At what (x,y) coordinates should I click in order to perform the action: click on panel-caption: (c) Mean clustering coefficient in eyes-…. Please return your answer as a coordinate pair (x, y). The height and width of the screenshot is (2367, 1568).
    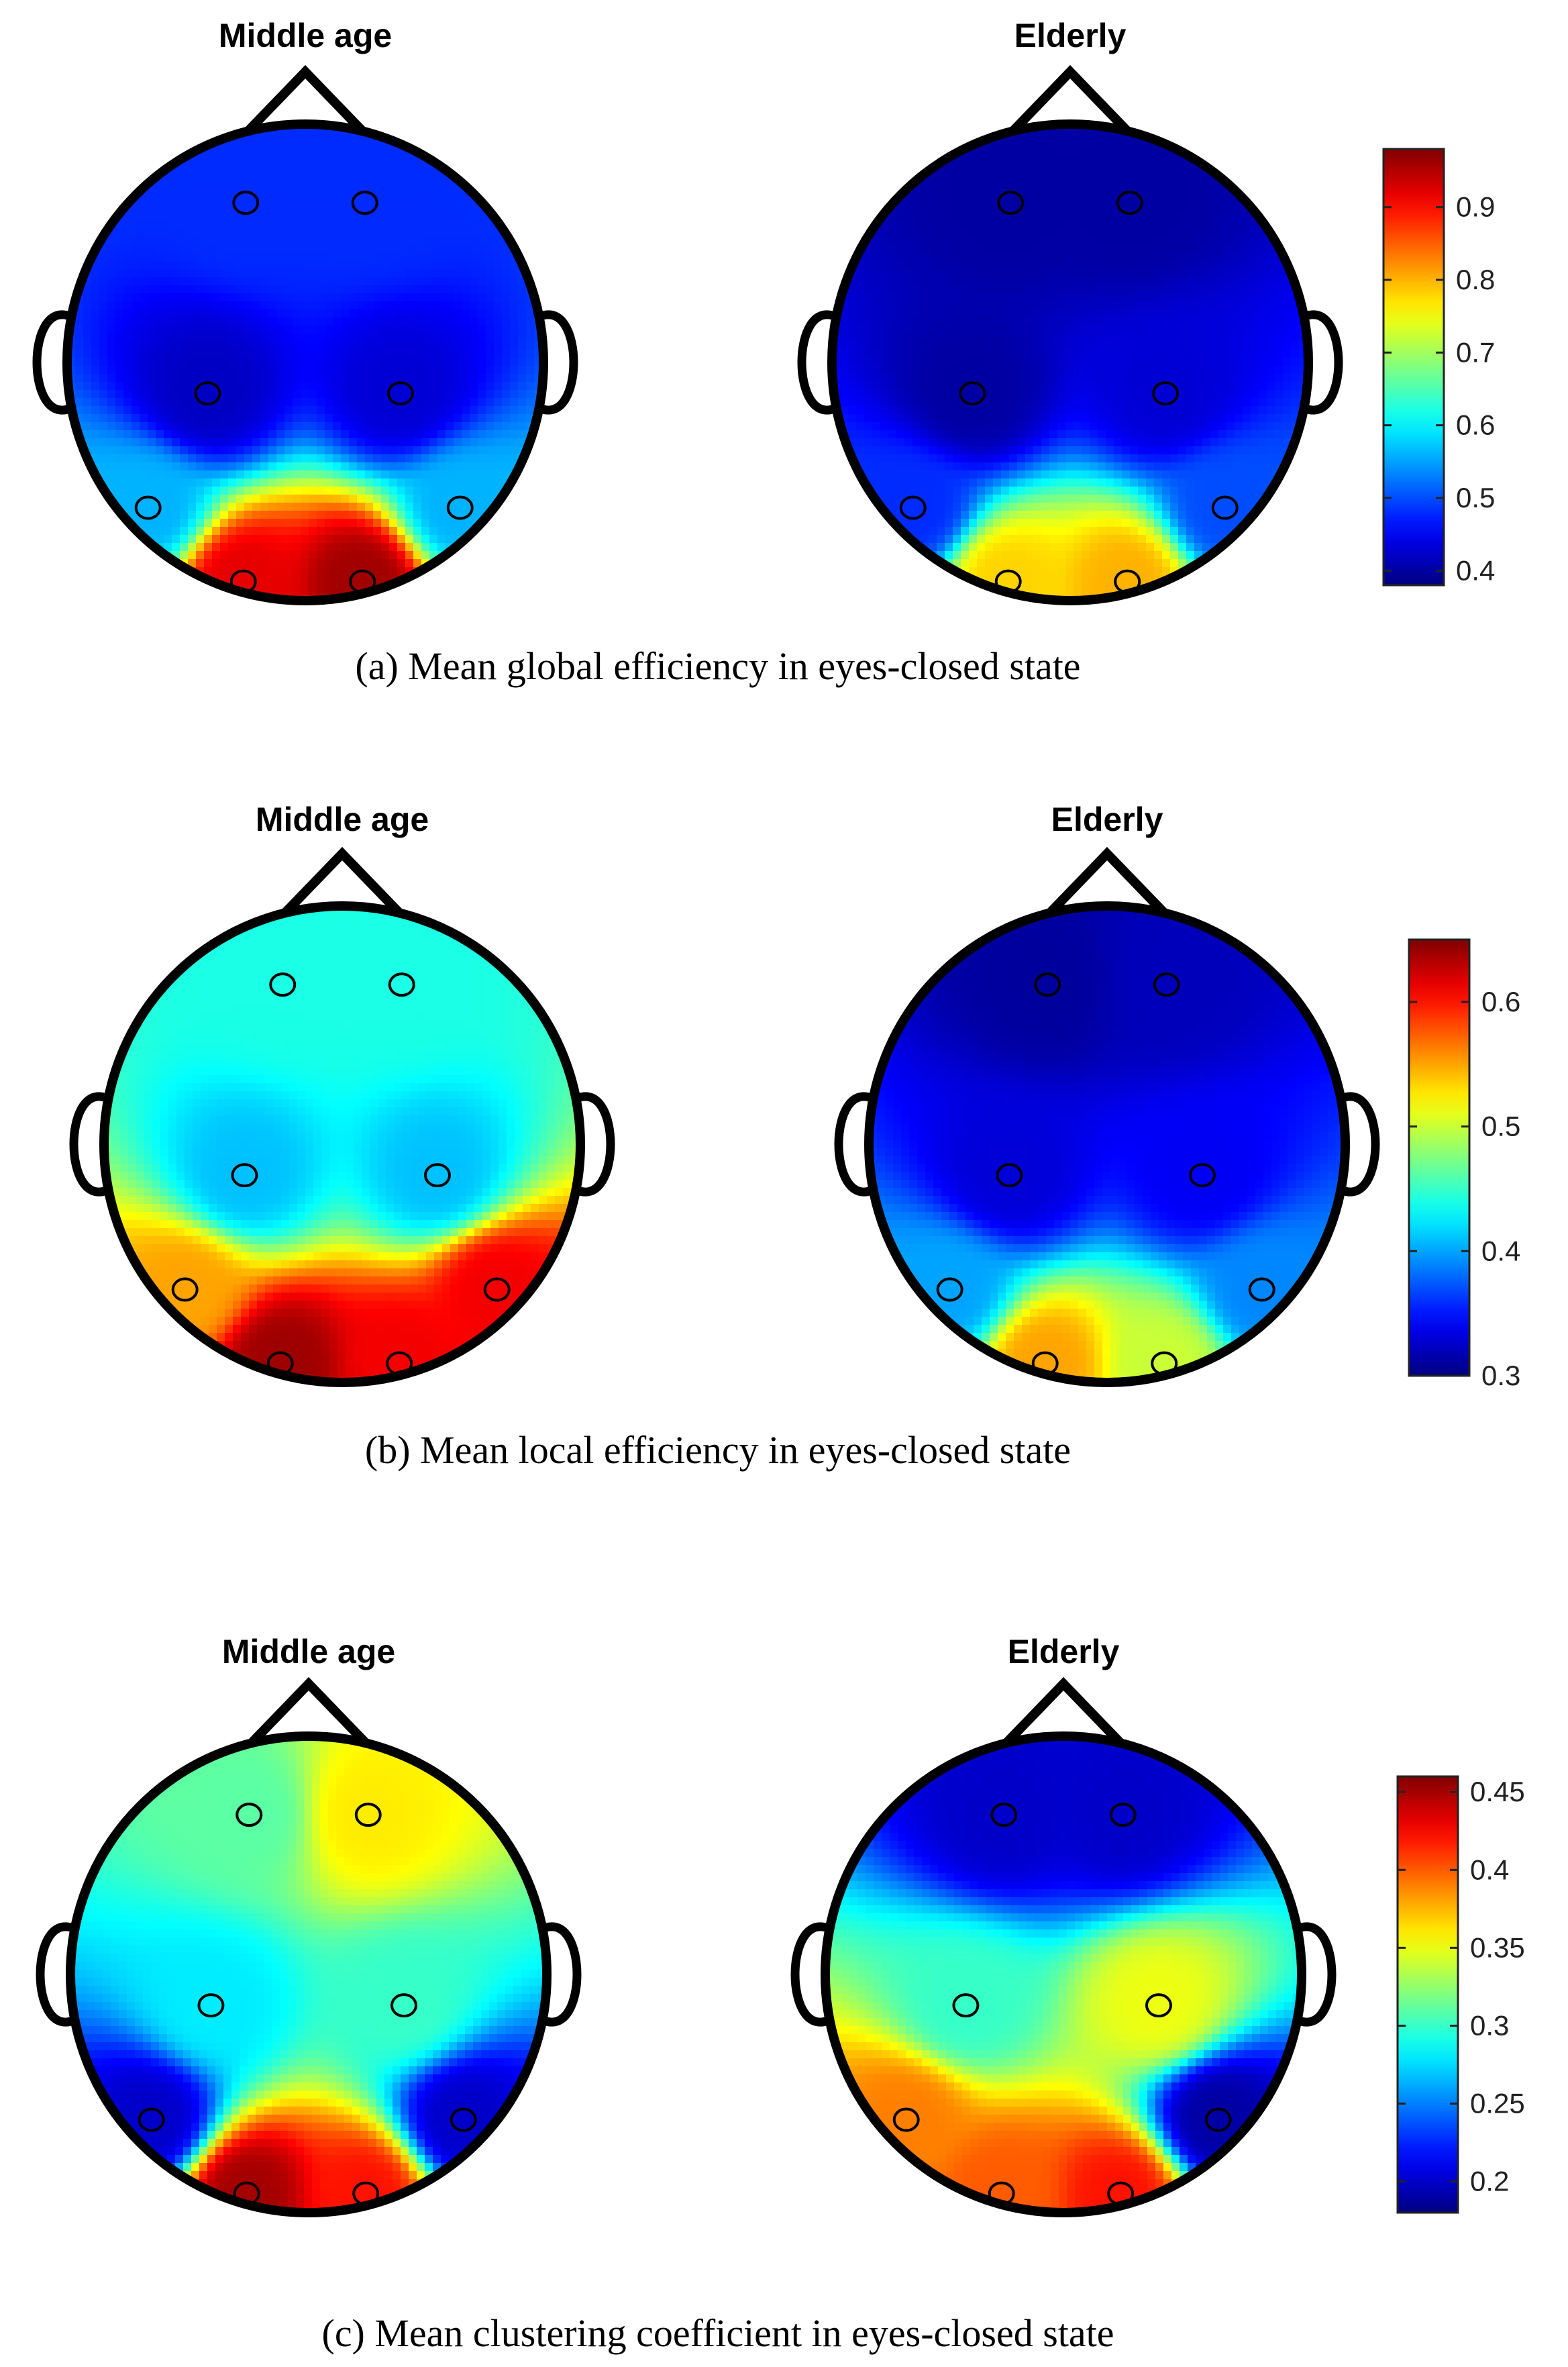
    Looking at the image, I should click on (718, 2333).